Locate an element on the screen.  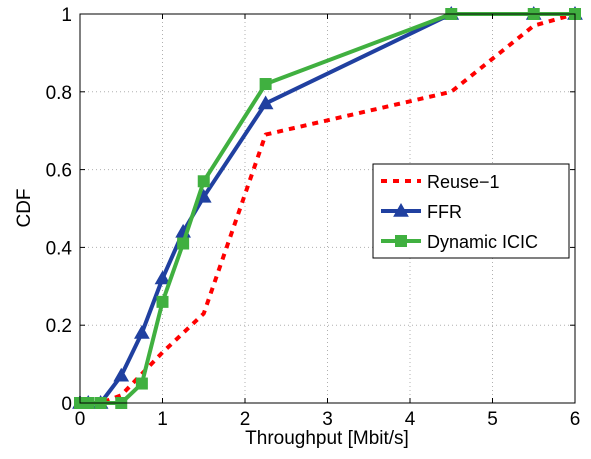
x-tick-label: 0 is located at coordinates (80, 419).